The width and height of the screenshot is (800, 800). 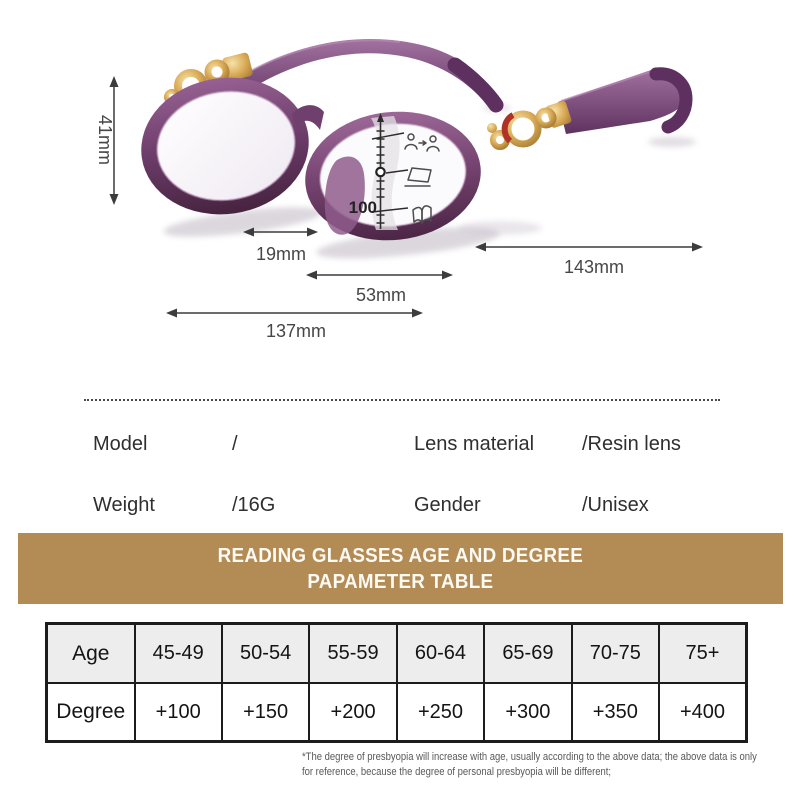 What do you see at coordinates (265, 712) in the screenshot?
I see `table-cell: +150` at bounding box center [265, 712].